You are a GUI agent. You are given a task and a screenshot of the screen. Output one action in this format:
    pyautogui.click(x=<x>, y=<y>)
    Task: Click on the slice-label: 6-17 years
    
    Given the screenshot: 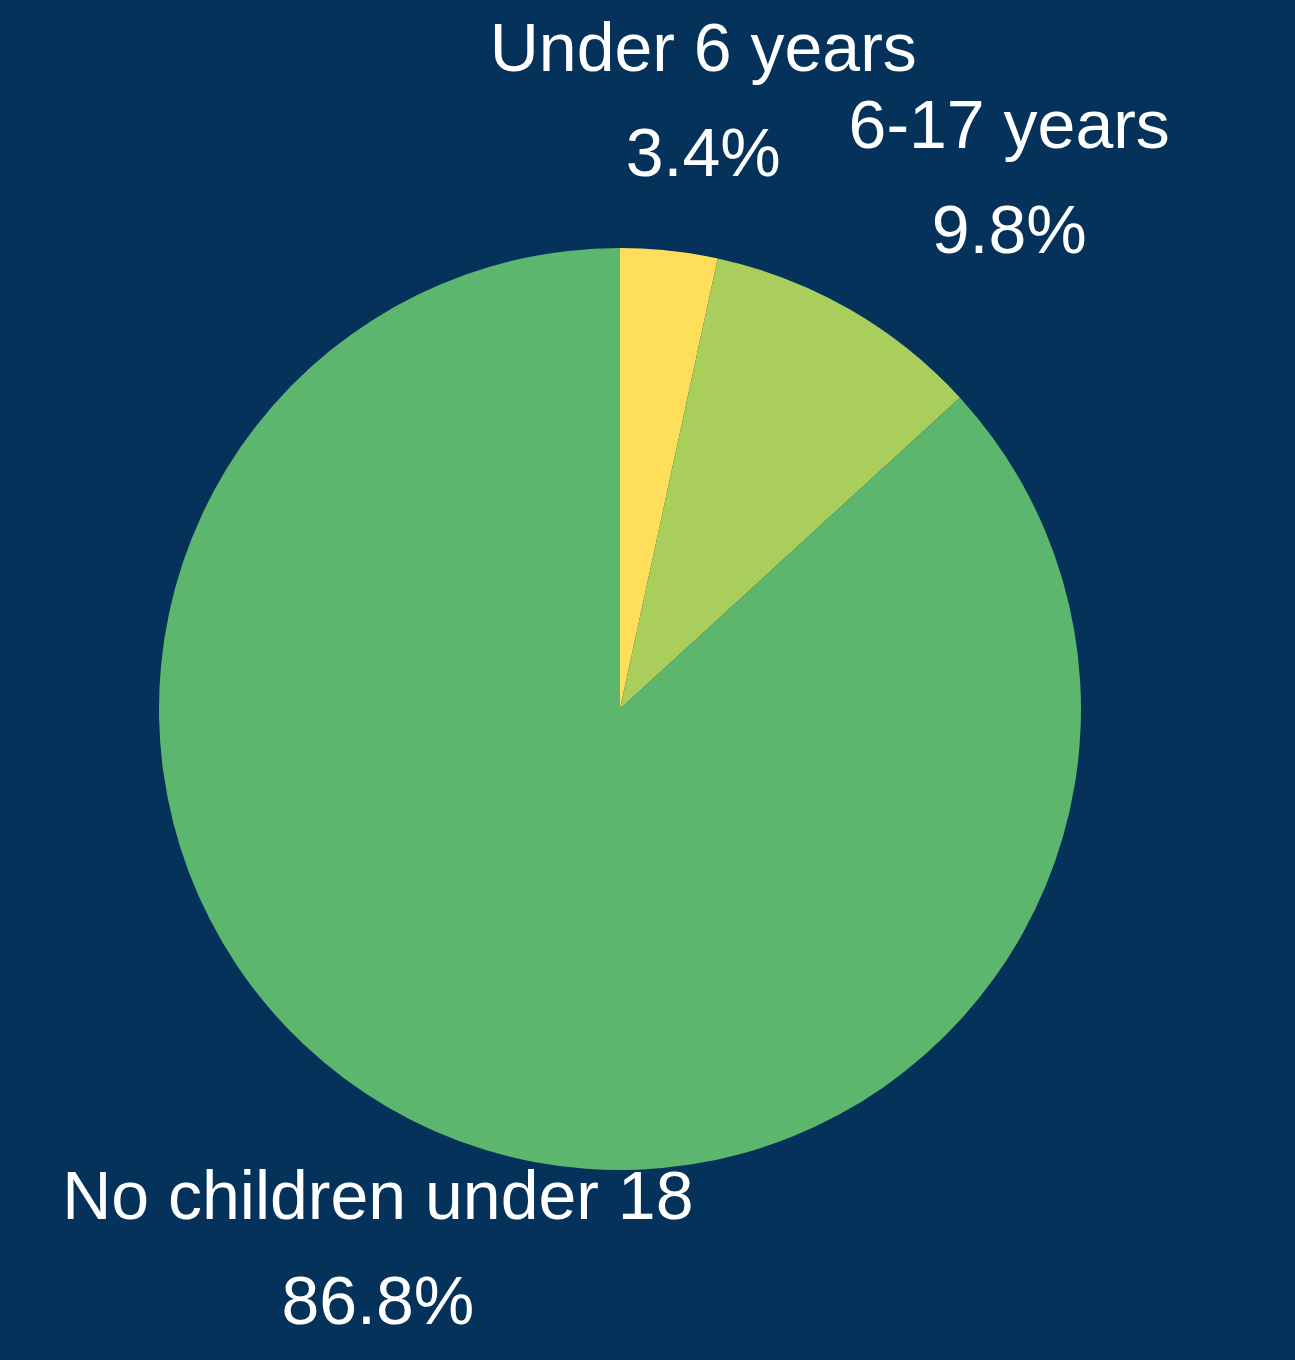 What is the action you would take?
    pyautogui.click(x=1009, y=123)
    